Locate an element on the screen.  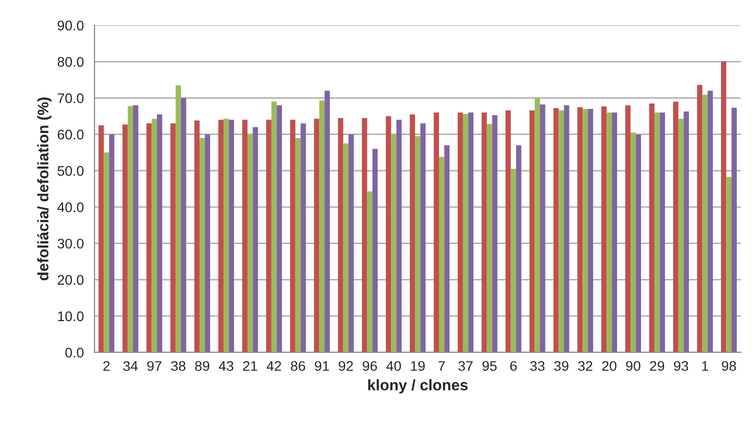
x-axis-title: klony / clones is located at coordinates (418, 386).